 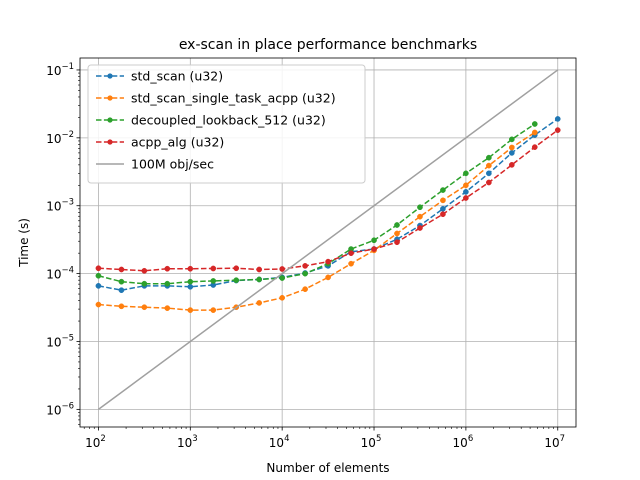 I want to click on y-tick-label: 10⁻¹, so click(x=60, y=70).